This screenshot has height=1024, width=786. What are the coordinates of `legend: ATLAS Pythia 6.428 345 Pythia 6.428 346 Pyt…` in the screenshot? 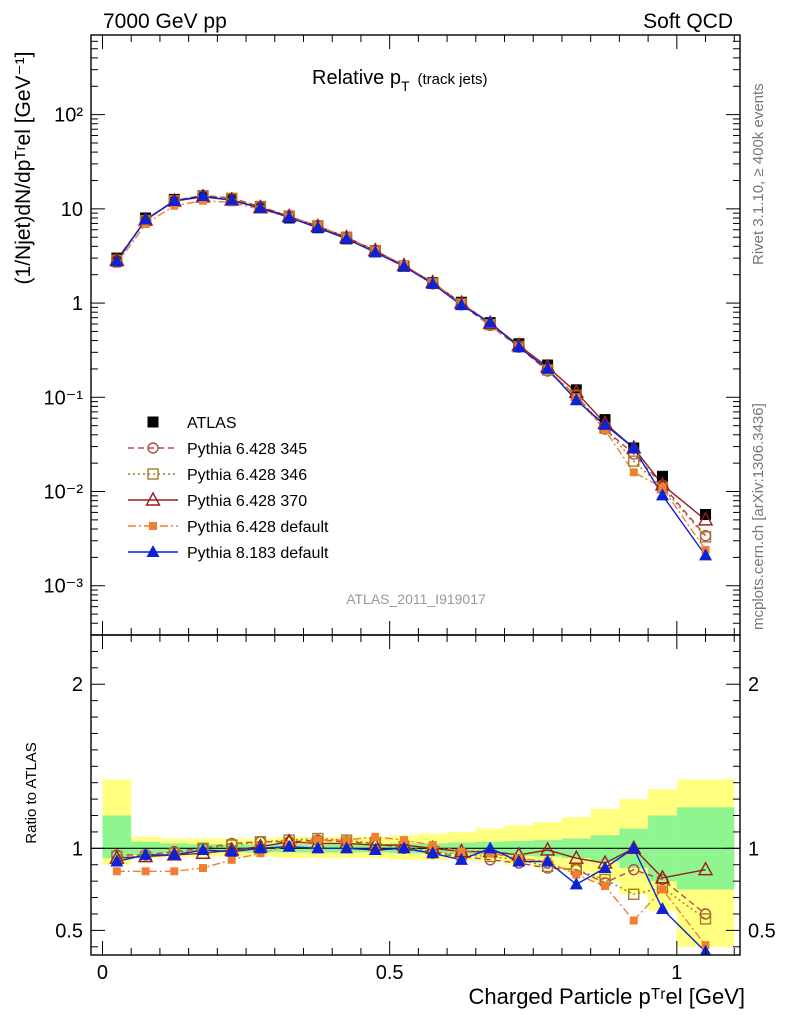 It's located at (228, 488).